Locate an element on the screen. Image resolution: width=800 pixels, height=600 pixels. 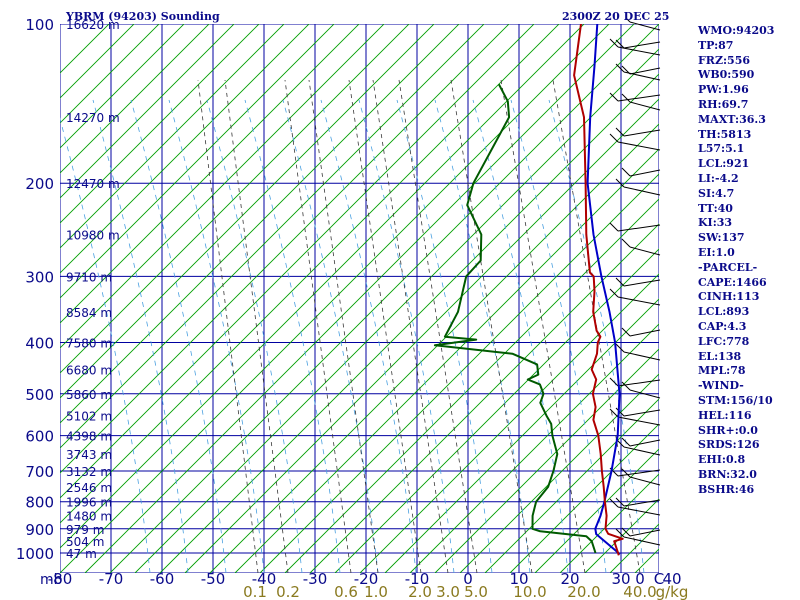
height-label: 1480 m is located at coordinates (89, 517).